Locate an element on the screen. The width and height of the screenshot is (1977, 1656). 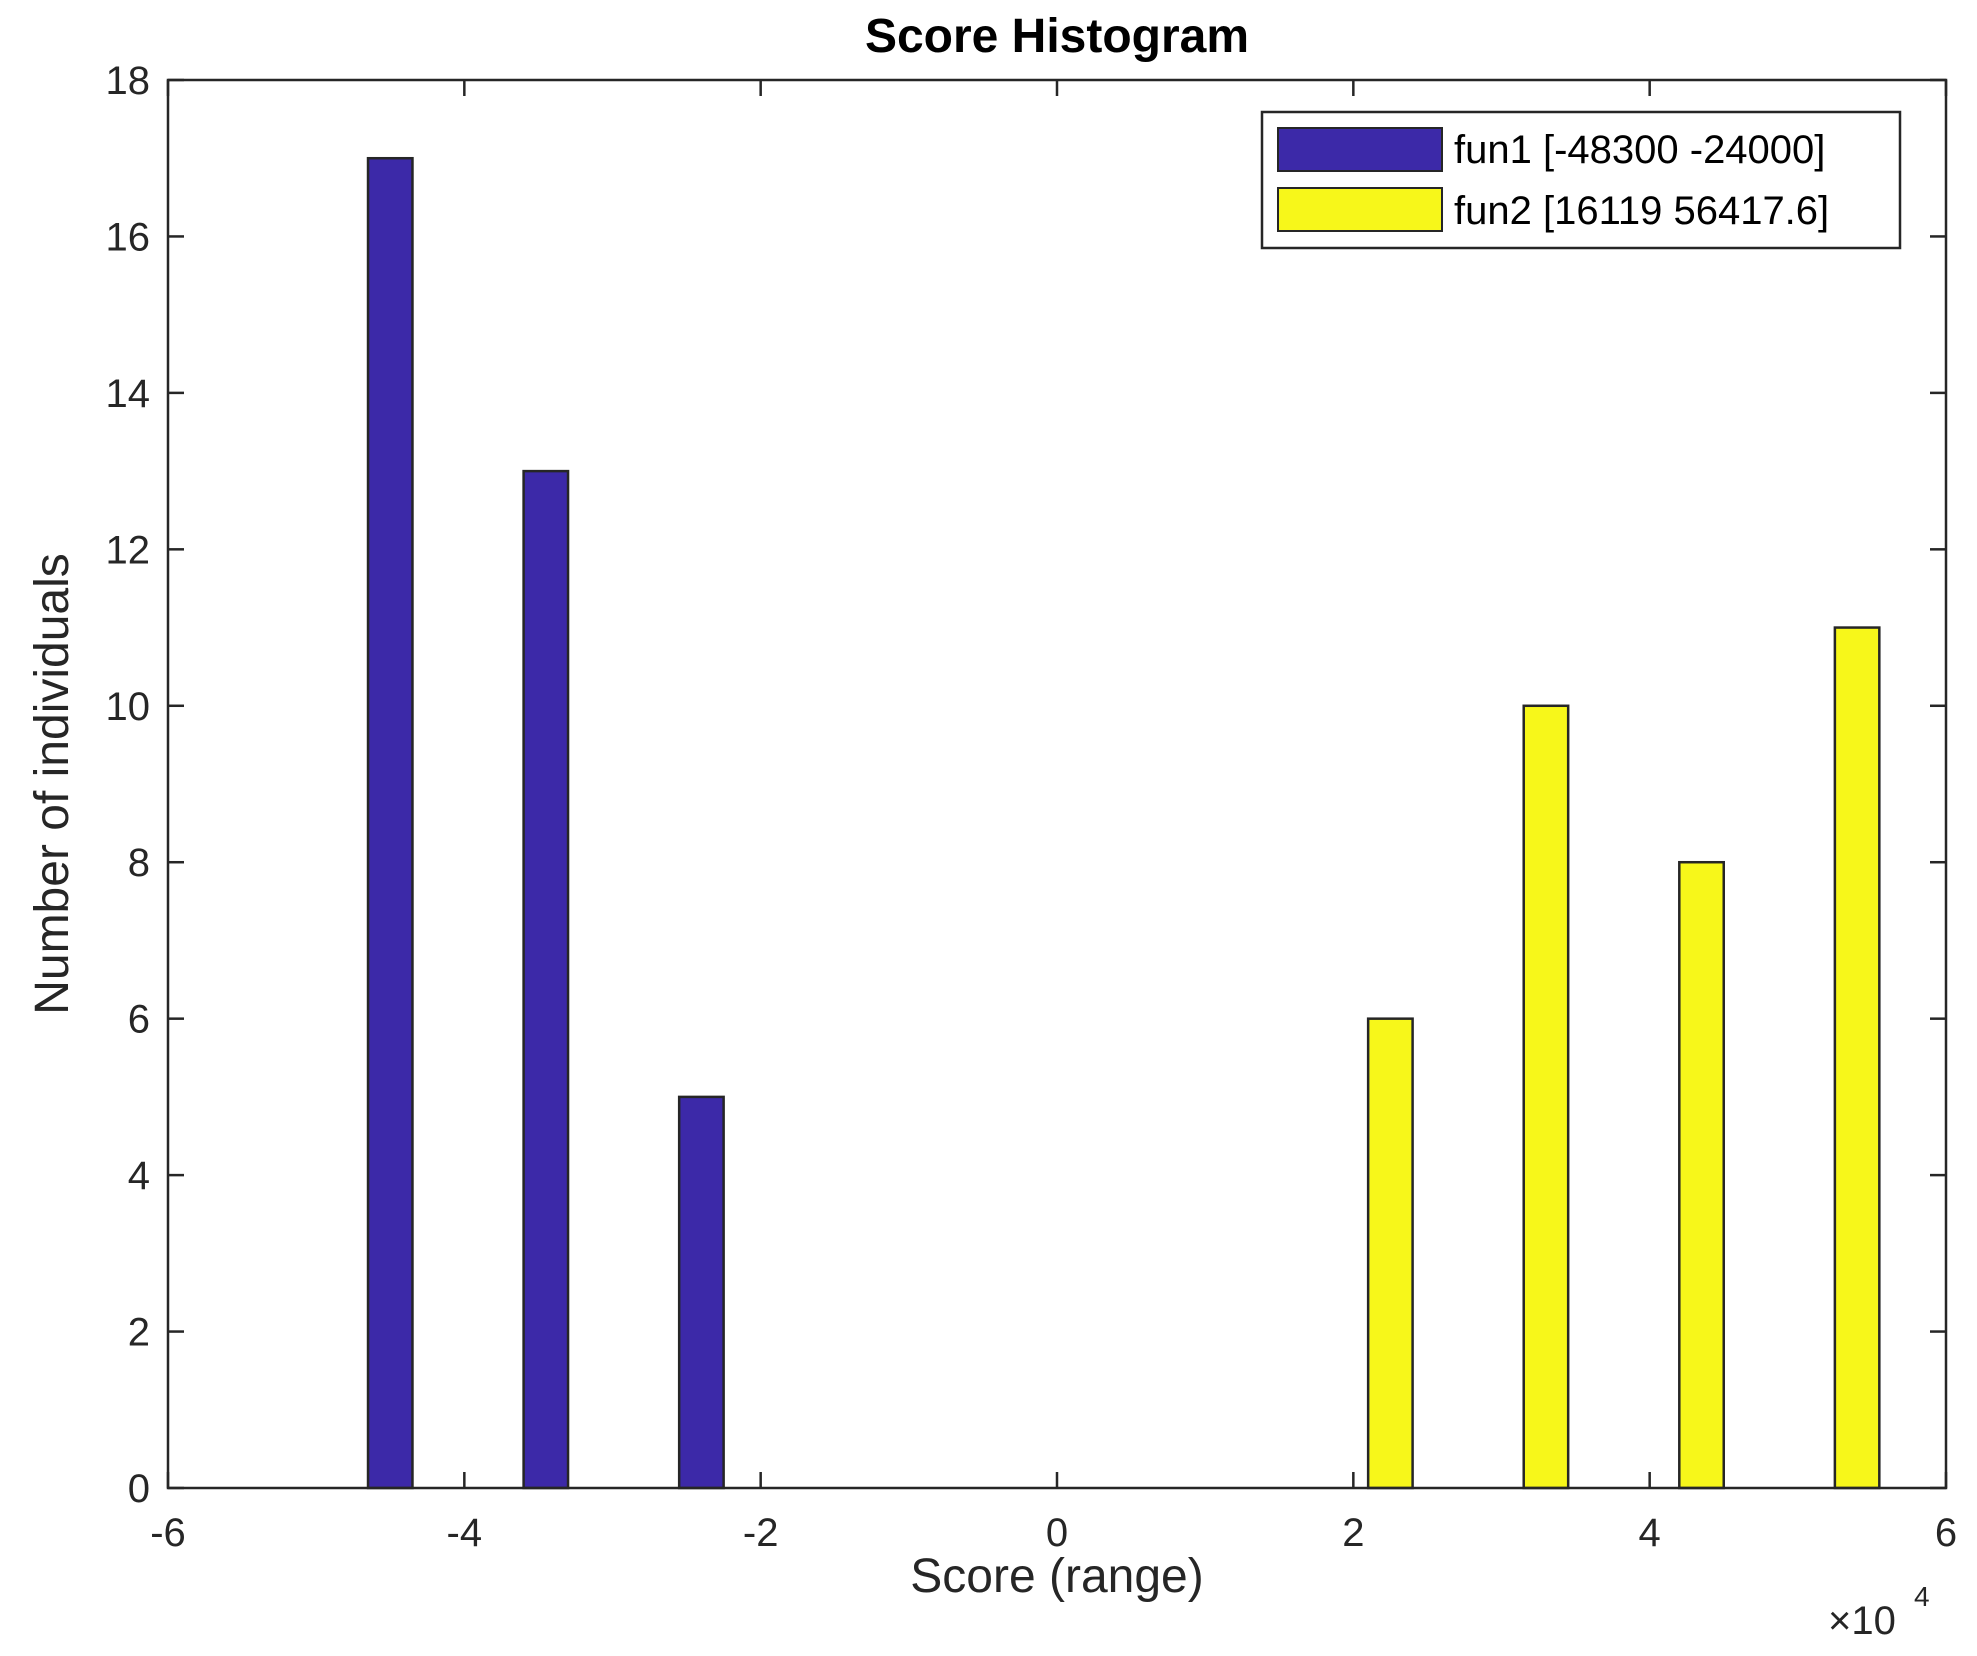
y-tick-label: 12 is located at coordinates (128, 550).